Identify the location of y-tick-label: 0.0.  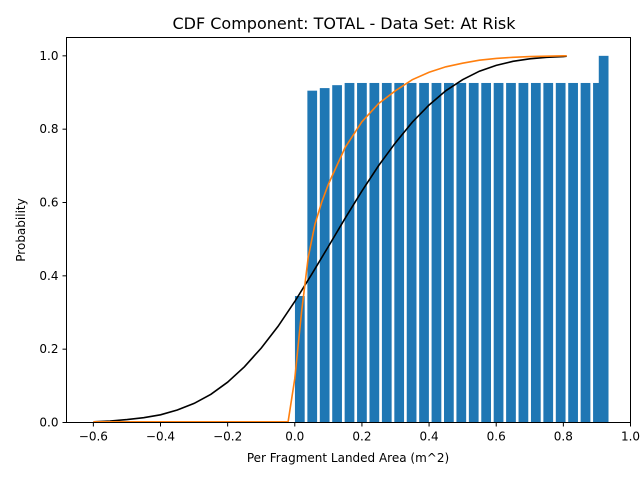
(48, 423).